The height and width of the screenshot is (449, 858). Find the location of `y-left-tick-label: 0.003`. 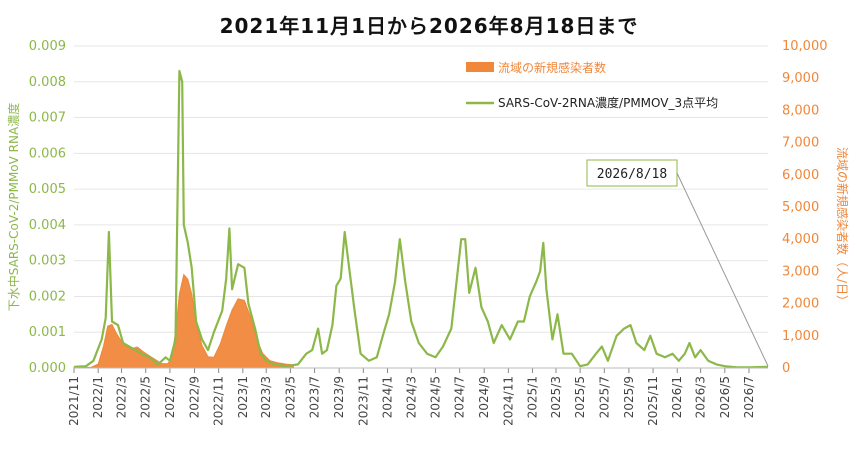

y-left-tick-label: 0.003 is located at coordinates (47, 261).